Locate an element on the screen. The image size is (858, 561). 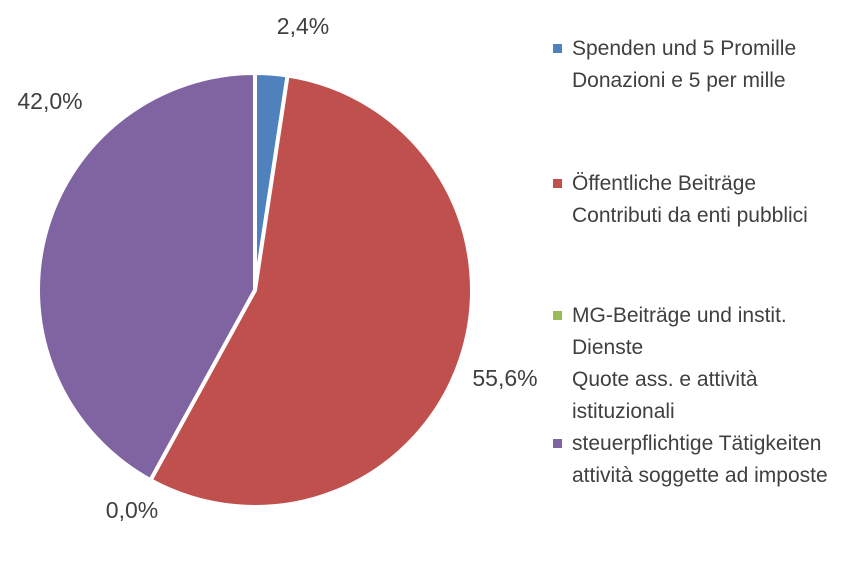
data-label: 55,6% is located at coordinates (504, 378).